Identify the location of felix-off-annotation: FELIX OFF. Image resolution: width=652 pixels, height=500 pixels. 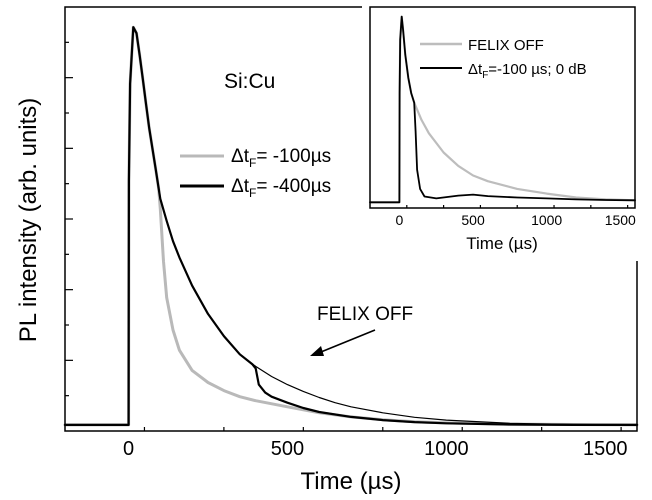
(365, 314).